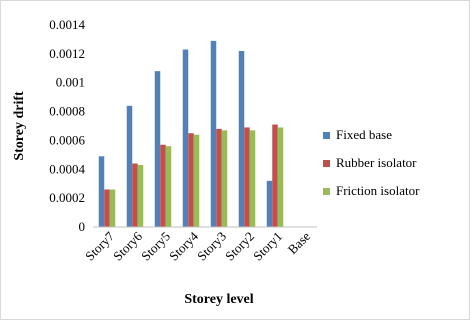  Describe the element at coordinates (376, 162) in the screenshot. I see `legend-label: Rubber isolator` at that location.